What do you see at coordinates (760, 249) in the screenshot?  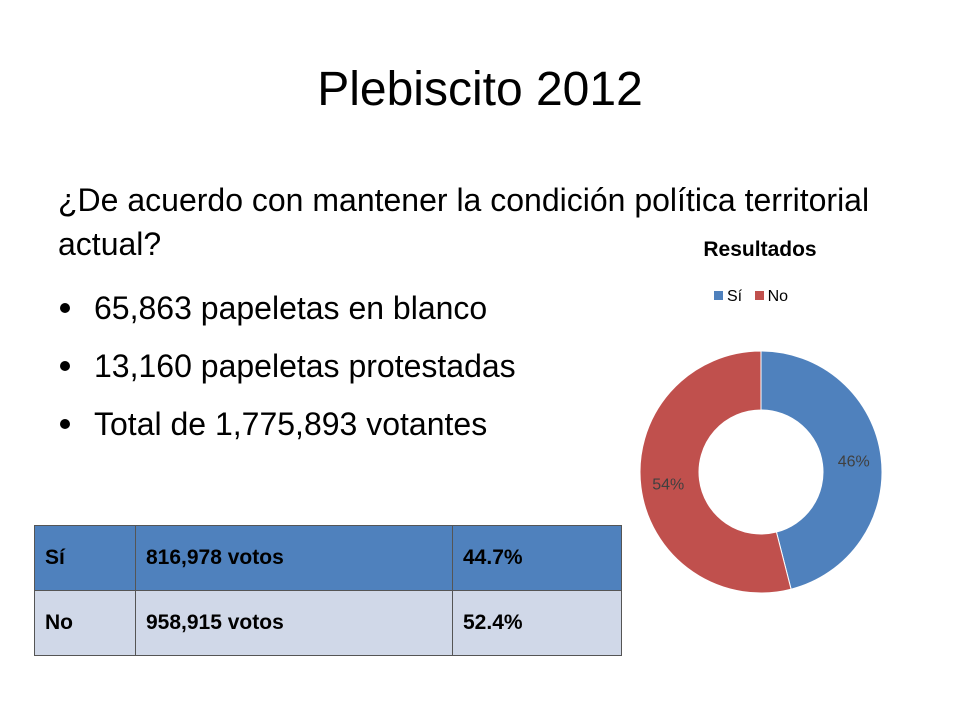 I see `chart-title: Resultados` at bounding box center [760, 249].